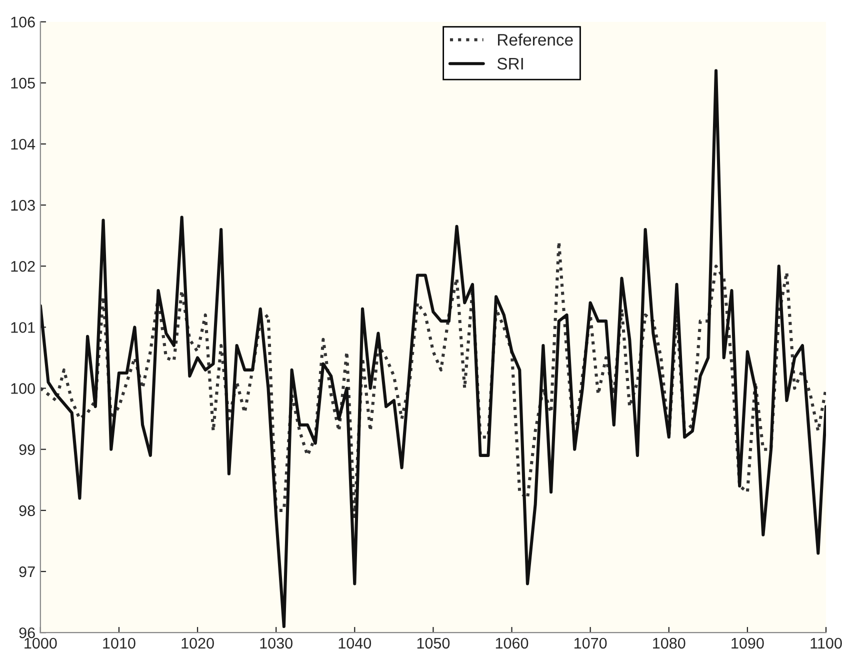 This screenshot has height=661, width=842. Describe the element at coordinates (433, 643) in the screenshot. I see `x-tick-label: 1050` at that location.